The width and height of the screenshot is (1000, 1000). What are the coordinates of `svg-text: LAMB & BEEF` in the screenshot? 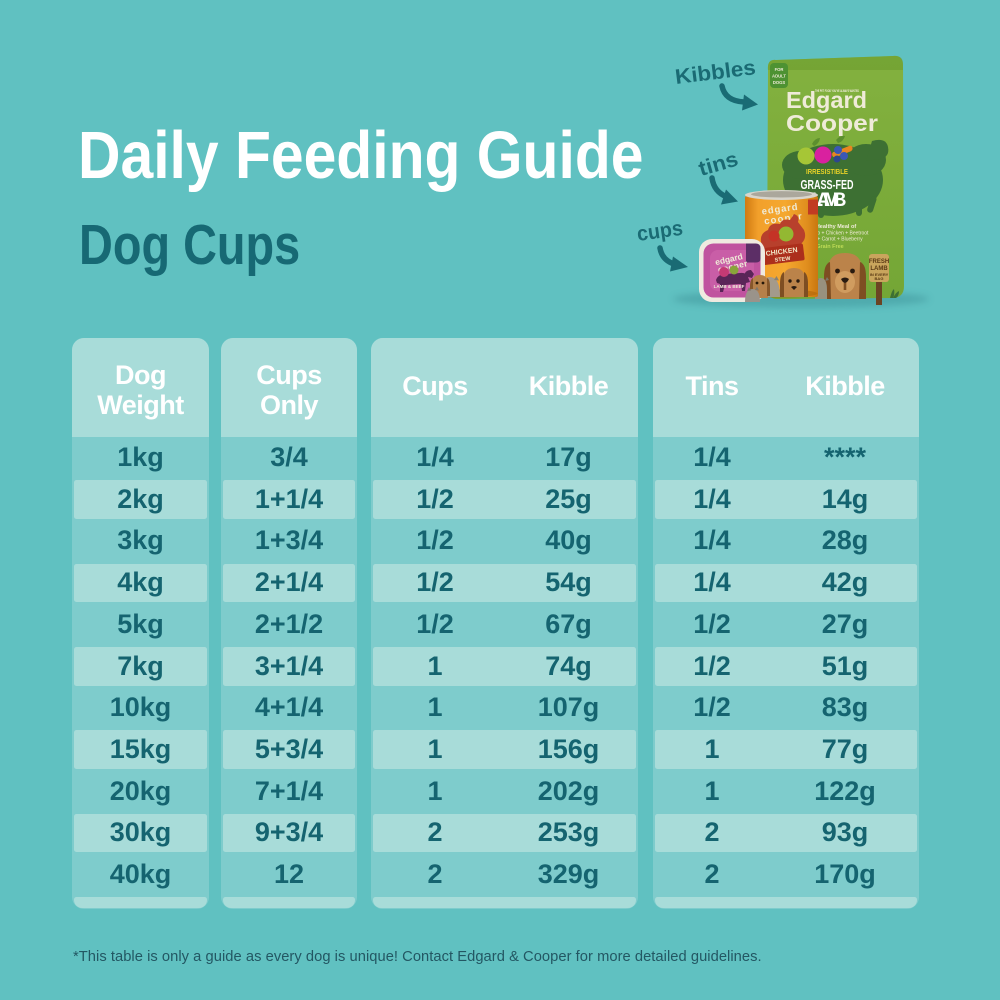 It's located at (729, 286).